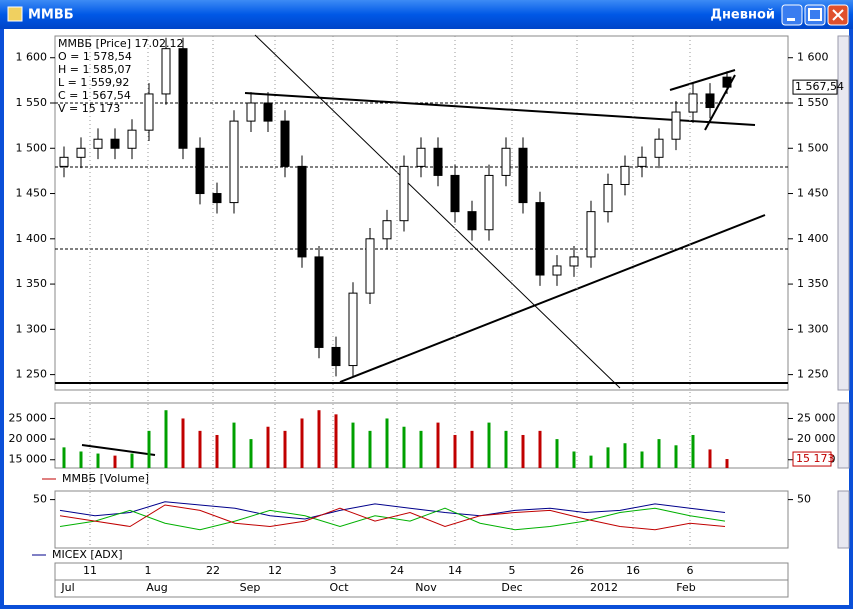 This screenshot has width=853, height=613. I want to click on timeframe: Дневной, so click(742, 15).